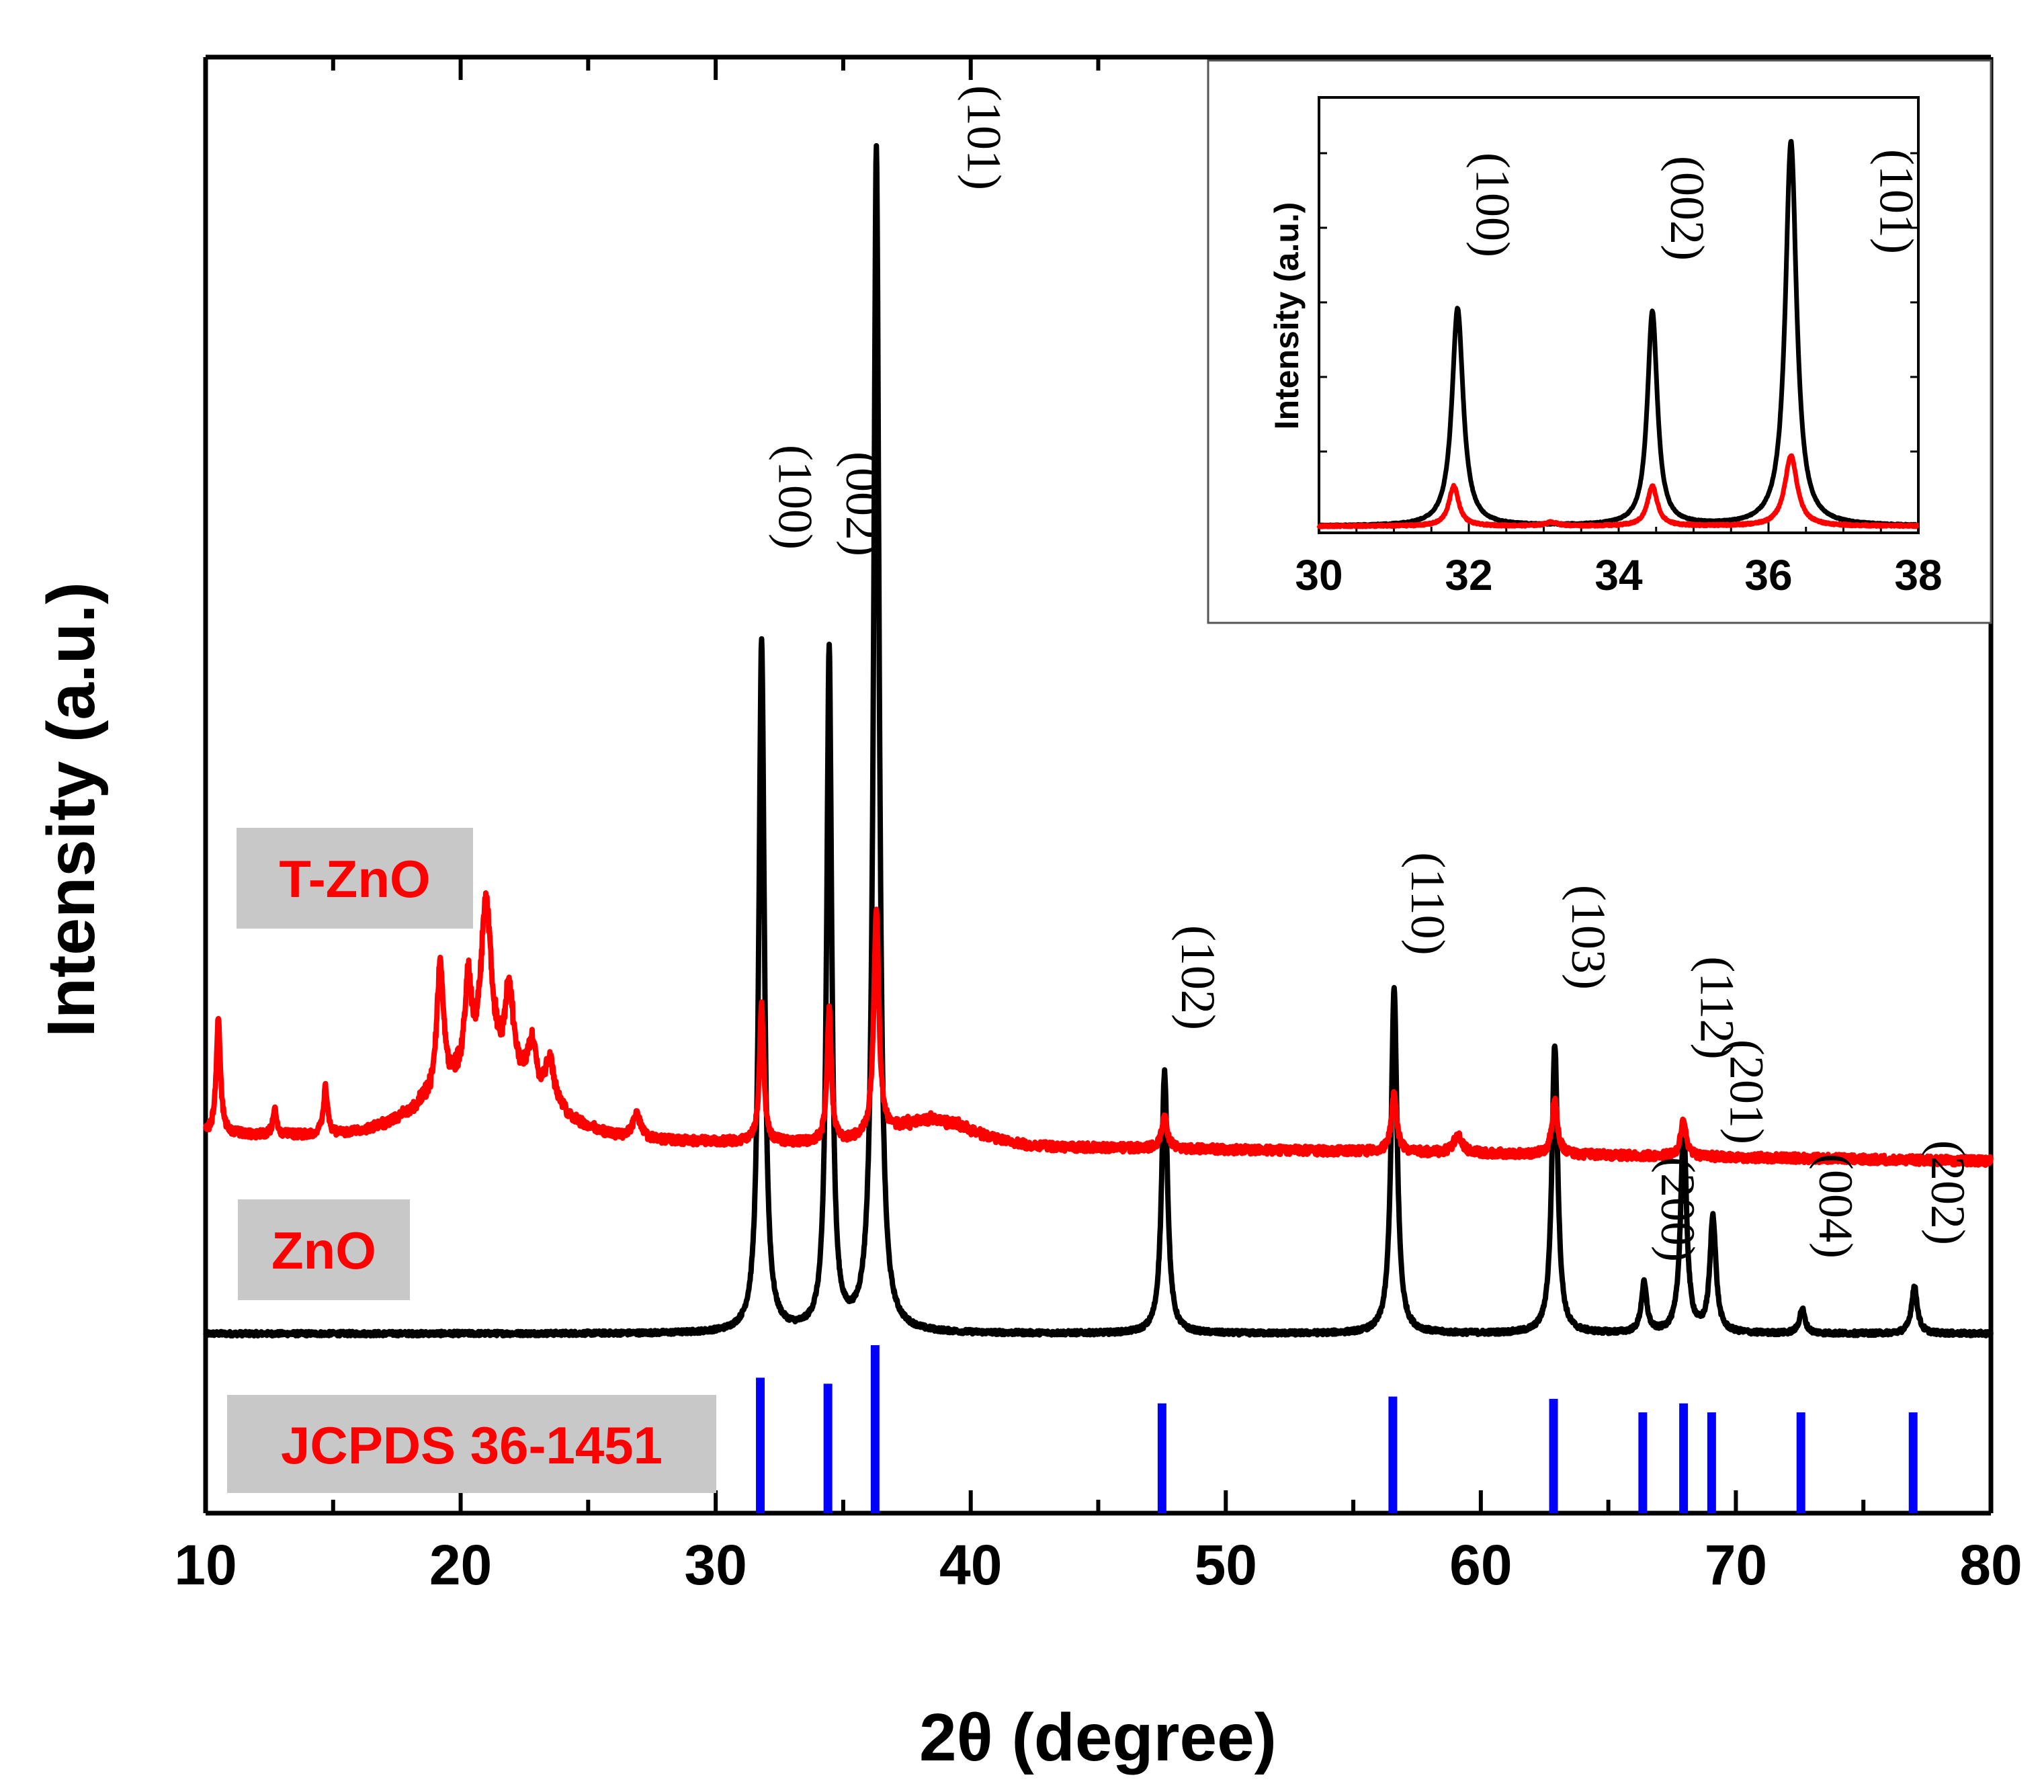 The height and width of the screenshot is (1792, 2044). Describe the element at coordinates (1948, 1192) in the screenshot. I see `peak-label: (202)` at that location.